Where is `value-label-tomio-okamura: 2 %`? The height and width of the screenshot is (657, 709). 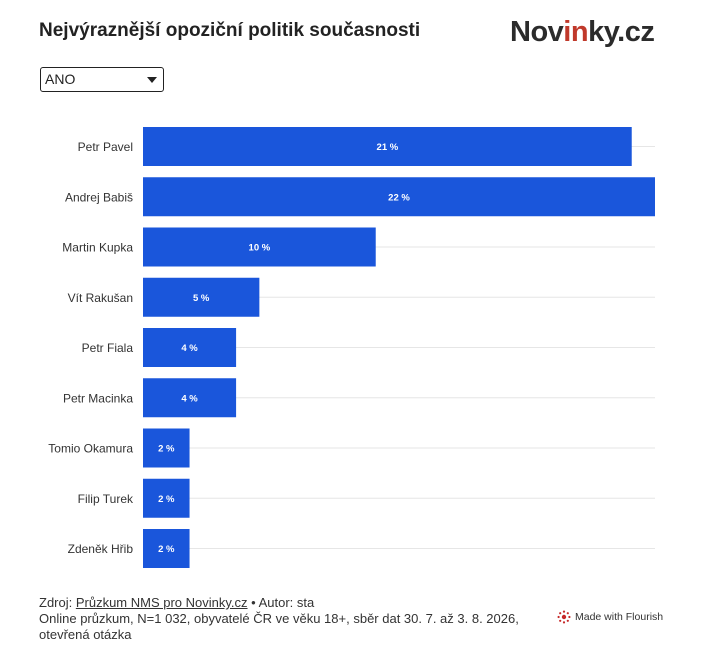 value-label-tomio-okamura: 2 % is located at coordinates (166, 449).